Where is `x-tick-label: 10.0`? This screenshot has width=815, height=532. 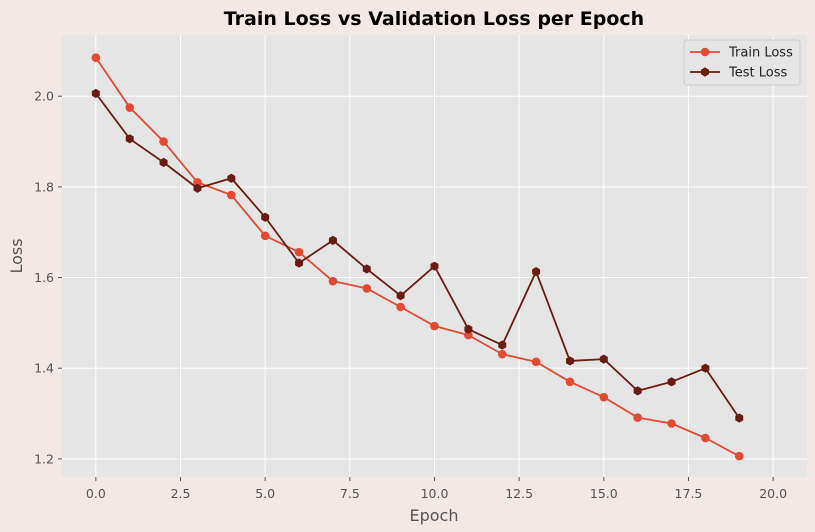
x-tick-label: 10.0 is located at coordinates (435, 493).